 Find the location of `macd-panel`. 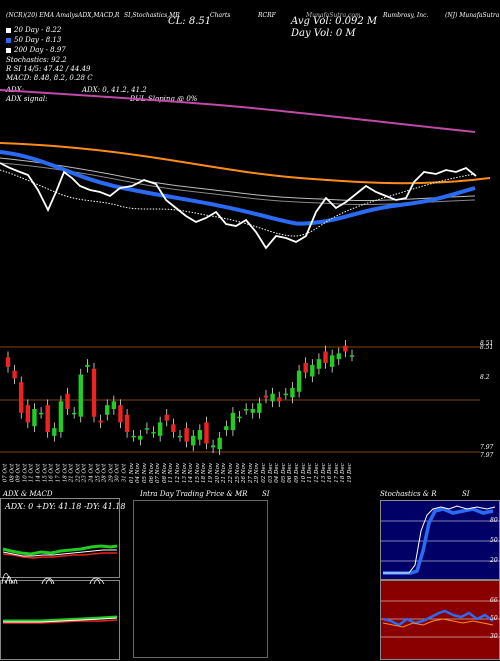

macd-panel is located at coordinates (60, 620).